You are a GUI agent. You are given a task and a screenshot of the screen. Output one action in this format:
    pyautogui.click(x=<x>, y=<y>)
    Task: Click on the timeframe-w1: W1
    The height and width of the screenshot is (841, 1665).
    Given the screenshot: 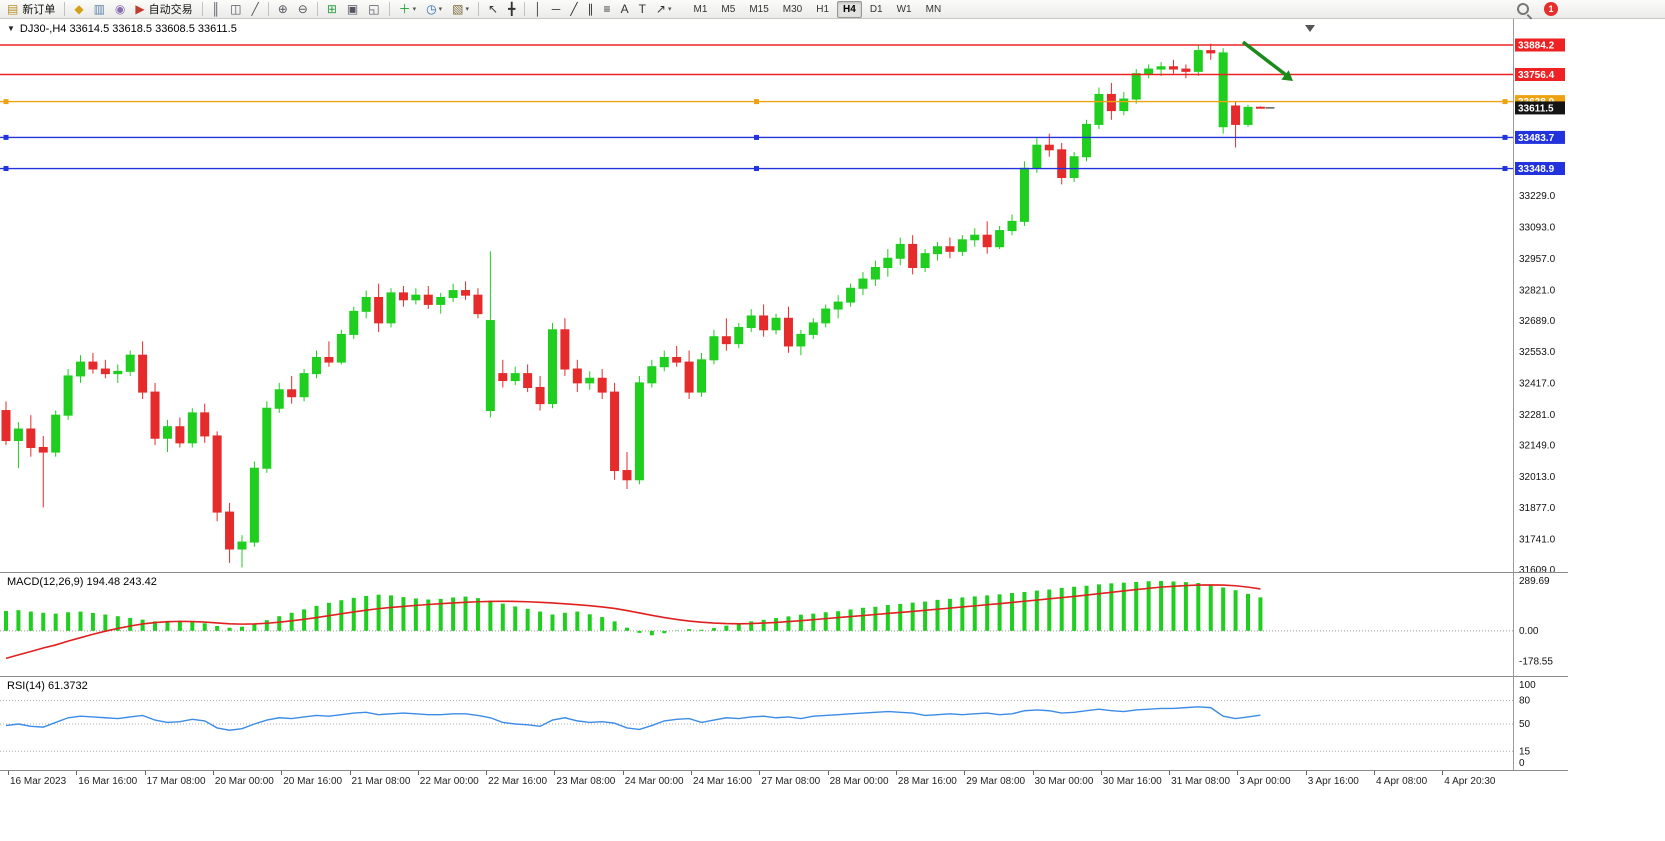 What is the action you would take?
    pyautogui.click(x=904, y=9)
    